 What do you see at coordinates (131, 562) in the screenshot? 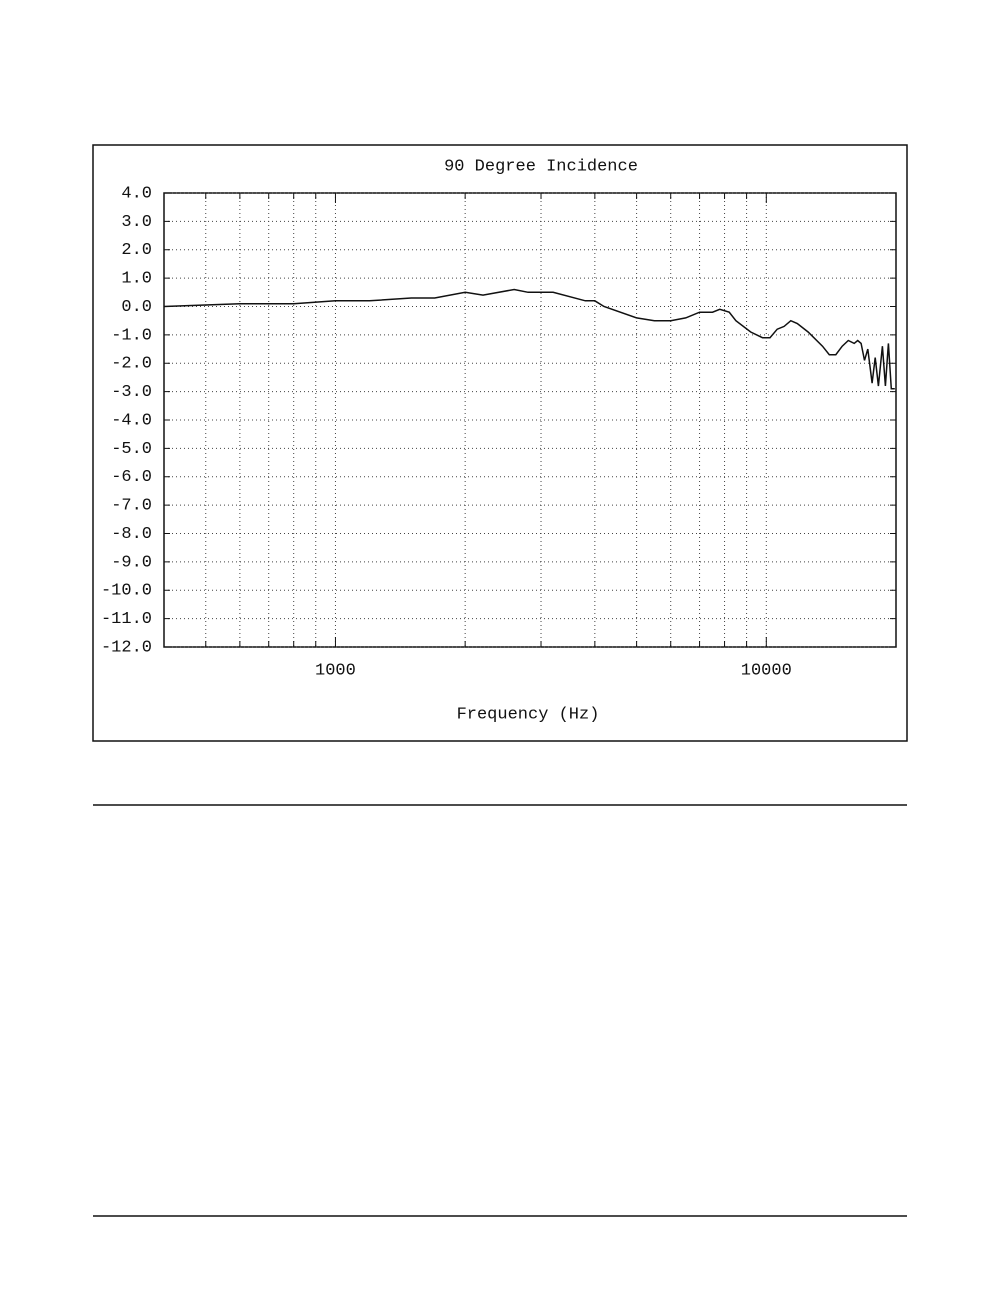
I see `y-tick-label: -9.0` at bounding box center [131, 562].